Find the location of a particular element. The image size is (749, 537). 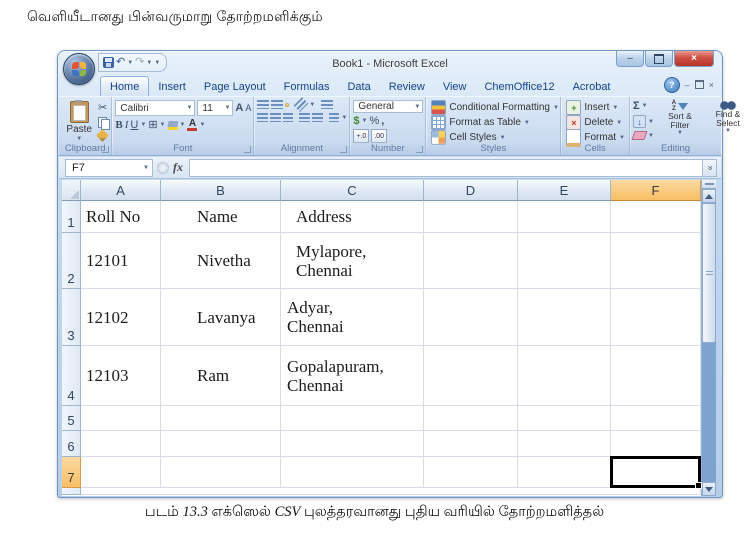

minimize-button: – is located at coordinates (630, 59).